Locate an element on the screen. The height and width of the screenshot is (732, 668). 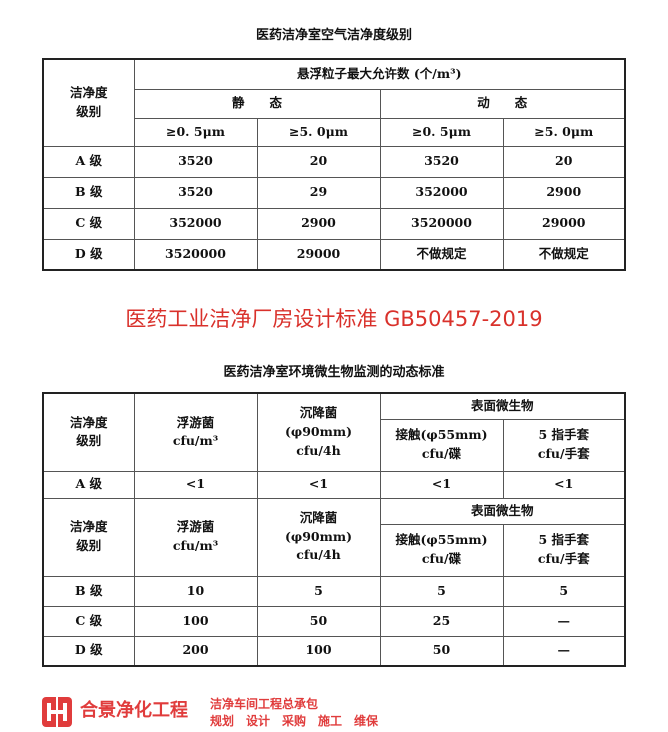
watermark-logo is located at coordinates (57, 712).